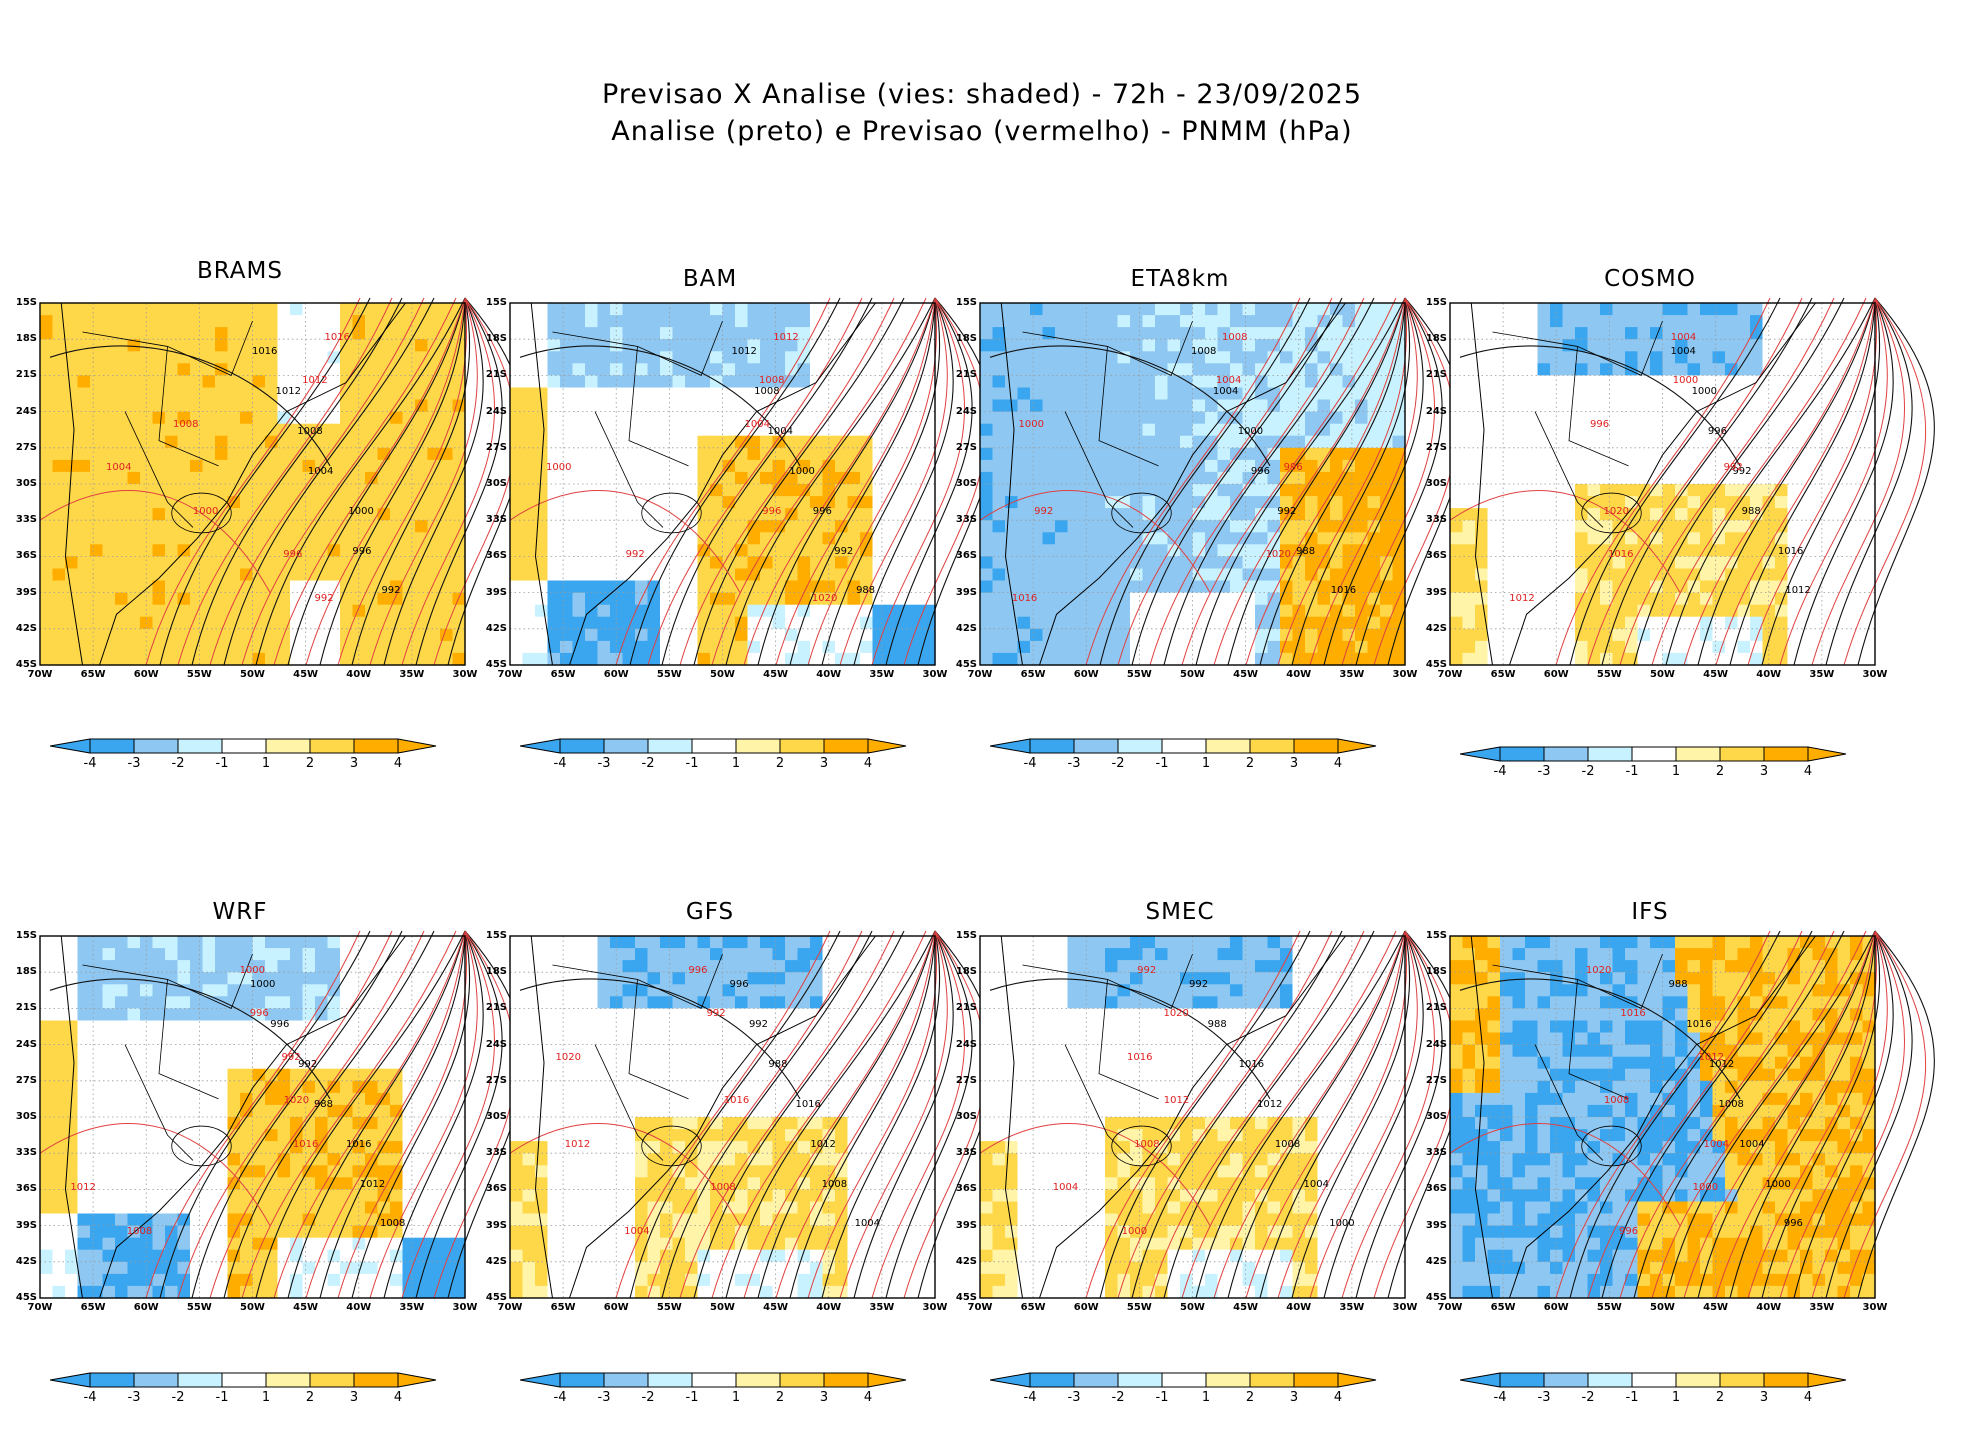  I want to click on colorbar-tick-label: 1, so click(266, 763).